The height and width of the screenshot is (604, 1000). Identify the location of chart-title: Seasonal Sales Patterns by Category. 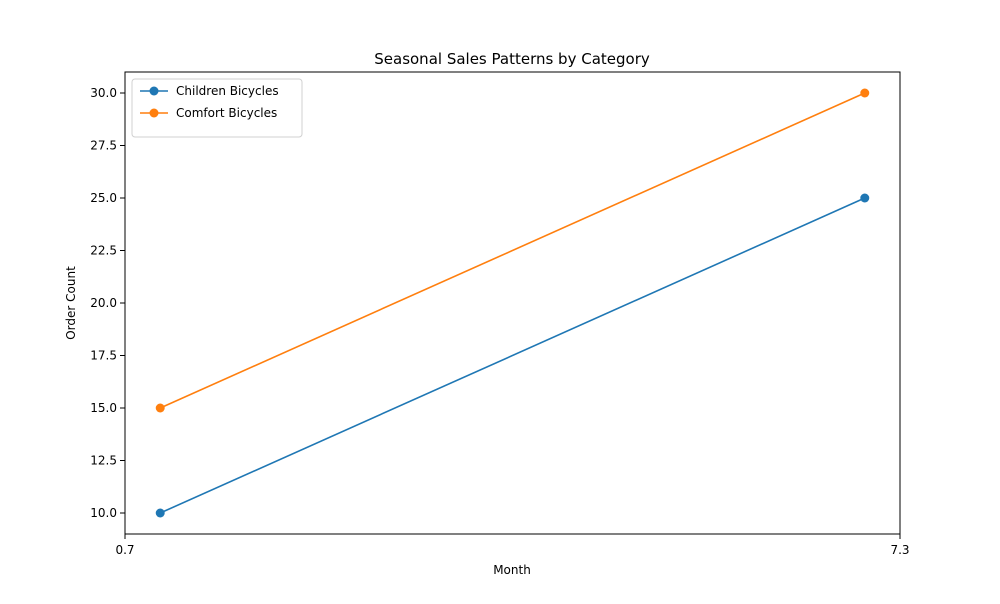
(512, 59).